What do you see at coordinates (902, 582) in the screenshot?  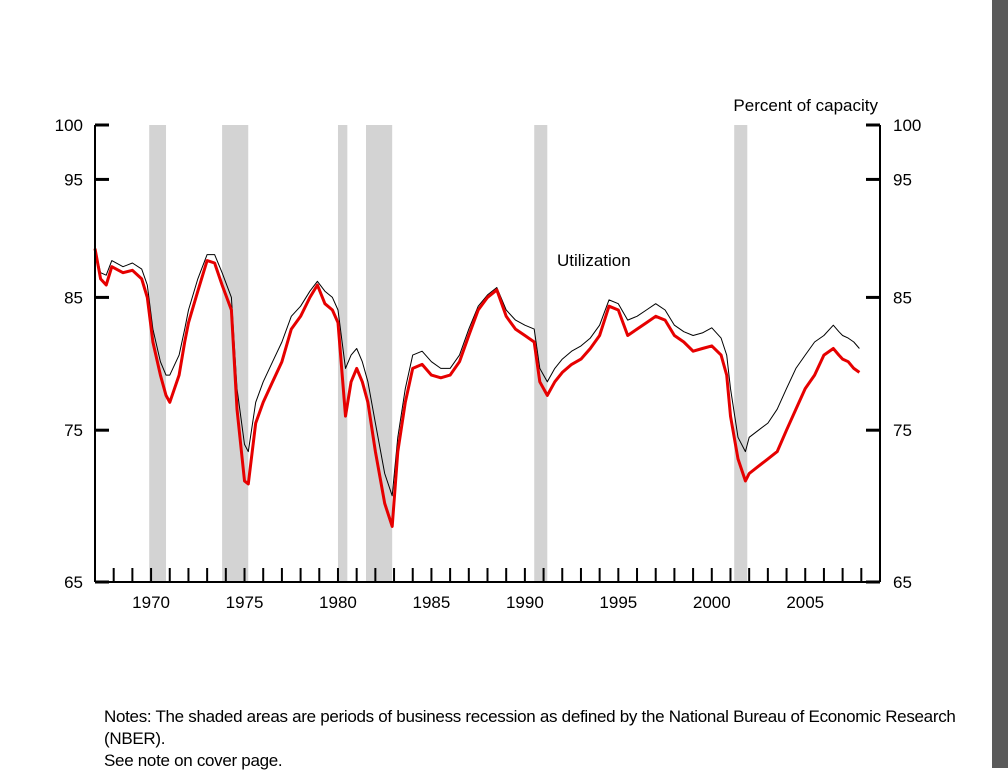 I see `y-tick-label-right: 65` at bounding box center [902, 582].